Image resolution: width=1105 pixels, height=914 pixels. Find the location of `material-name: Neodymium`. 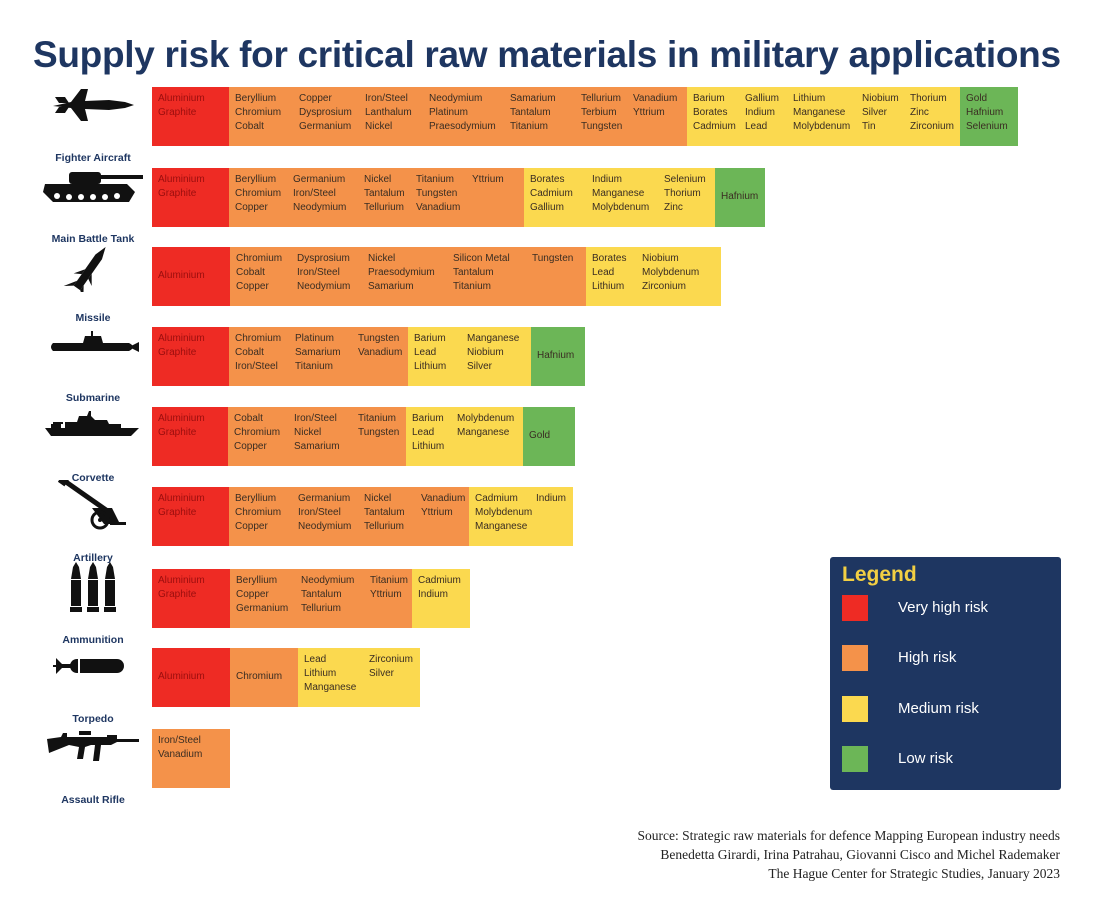

material-name: Neodymium is located at coordinates (324, 286).